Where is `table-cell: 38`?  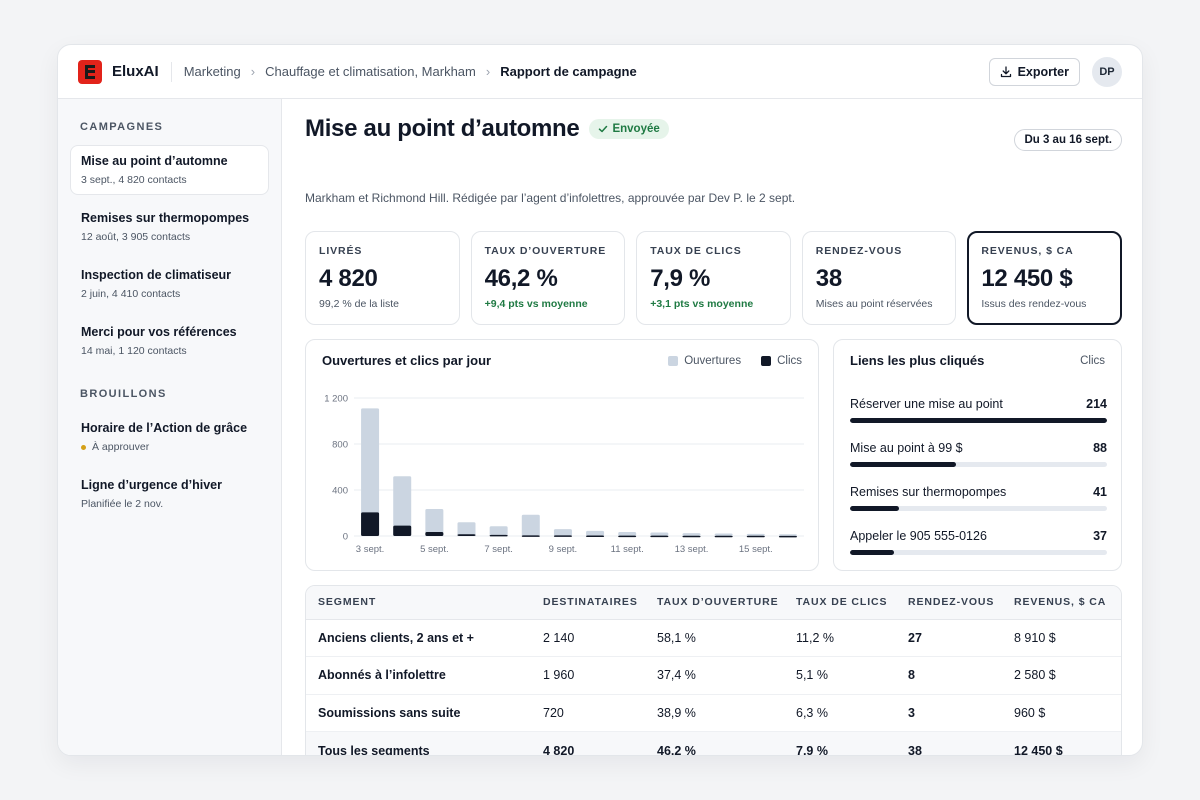 table-cell: 38 is located at coordinates (949, 743).